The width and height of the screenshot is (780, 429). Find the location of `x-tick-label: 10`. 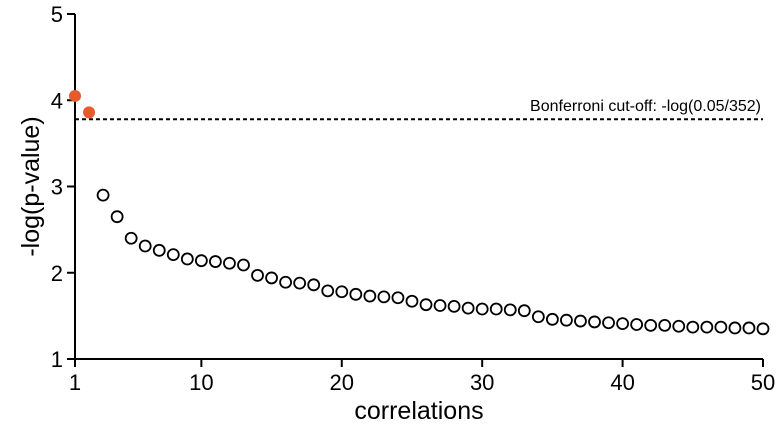

x-tick-label: 10 is located at coordinates (201, 382).